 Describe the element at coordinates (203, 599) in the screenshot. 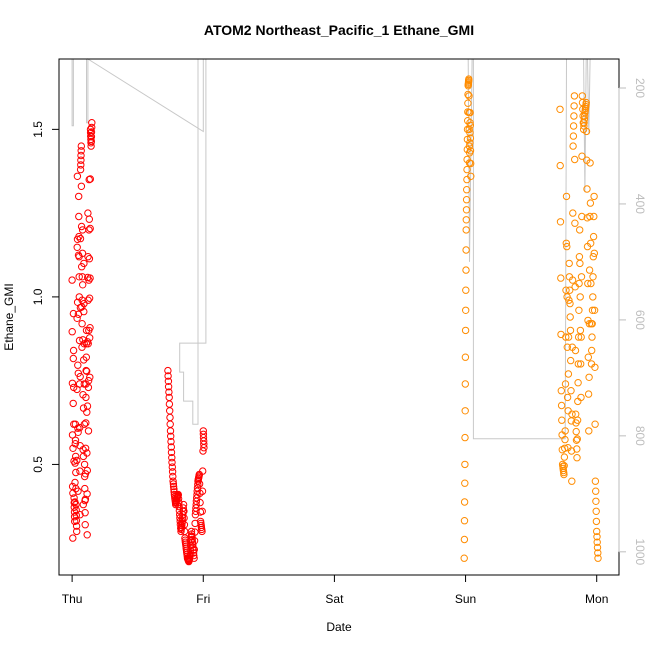

I see `x-tick-label: Fri` at that location.